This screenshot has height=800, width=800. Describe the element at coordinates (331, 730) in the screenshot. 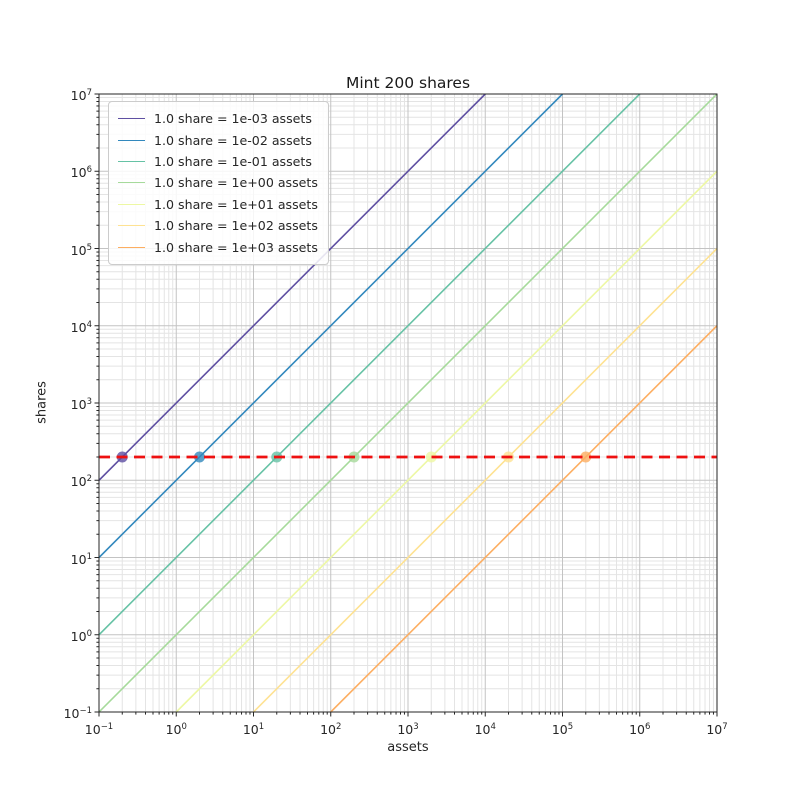

I see `x-tick-label: 10²` at that location.